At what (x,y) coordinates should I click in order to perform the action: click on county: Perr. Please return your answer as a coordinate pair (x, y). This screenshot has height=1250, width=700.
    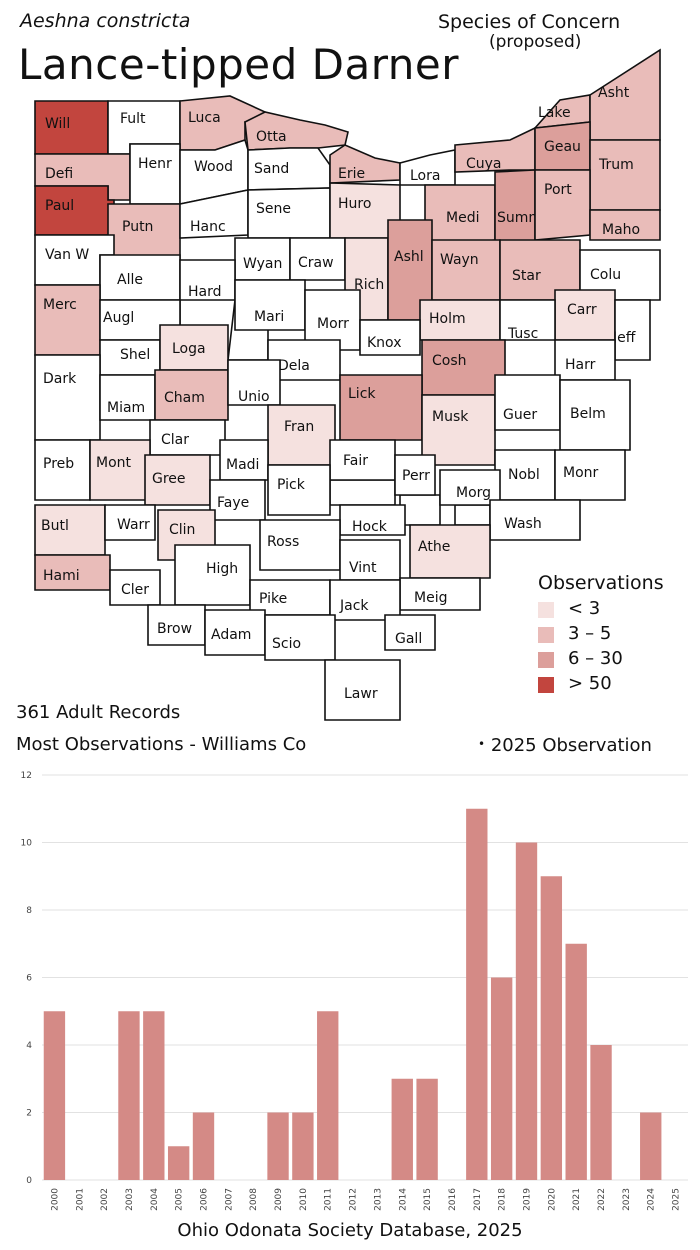
    Looking at the image, I should click on (415, 475).